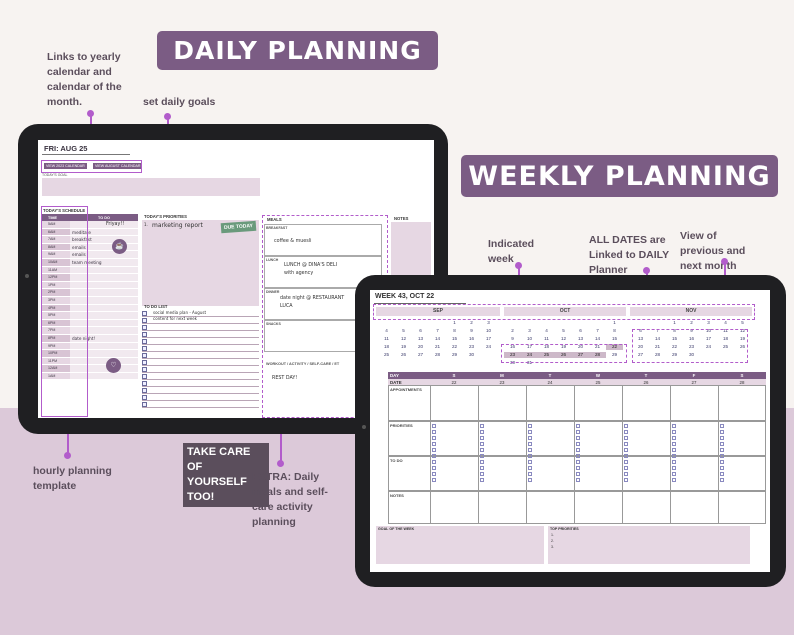 This screenshot has width=794, height=635. I want to click on date-link: 23, so click(502, 382).